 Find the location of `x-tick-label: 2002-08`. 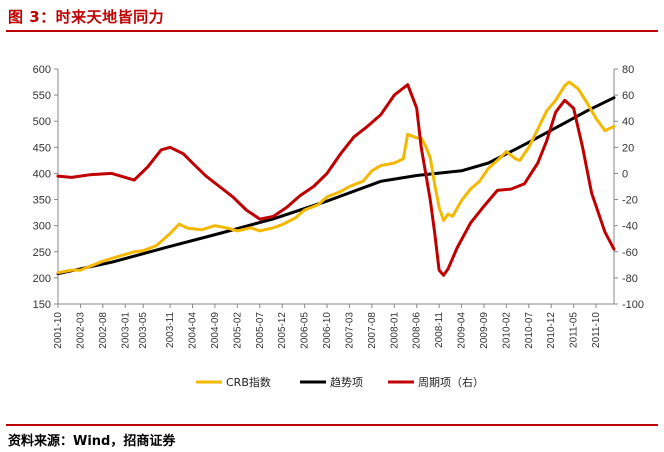

x-tick-label: 2002-08 is located at coordinates (103, 330).